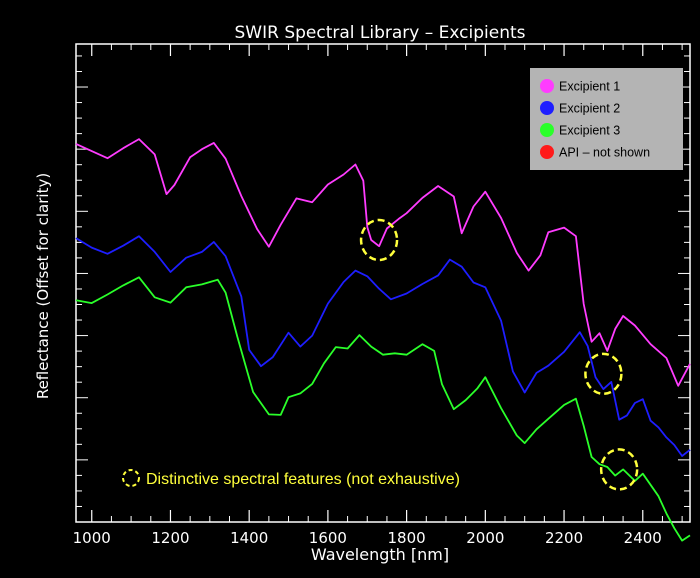 The height and width of the screenshot is (578, 700). What do you see at coordinates (589, 109) in the screenshot?
I see `legend-label: Excipient 2` at bounding box center [589, 109].